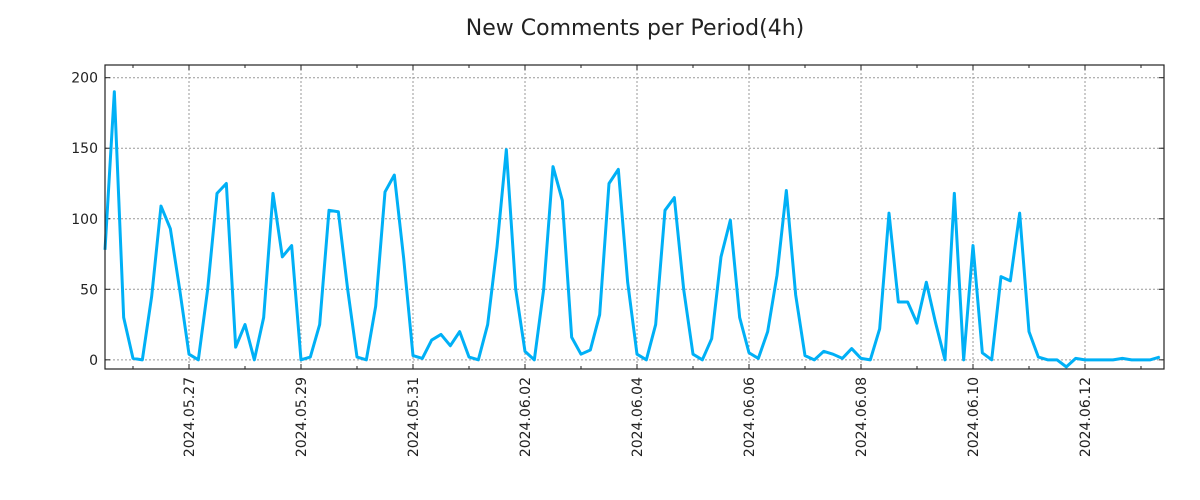 The image size is (1200, 500). Describe the element at coordinates (302, 417) in the screenshot. I see `x-tick-label: 2024.05.29` at that location.